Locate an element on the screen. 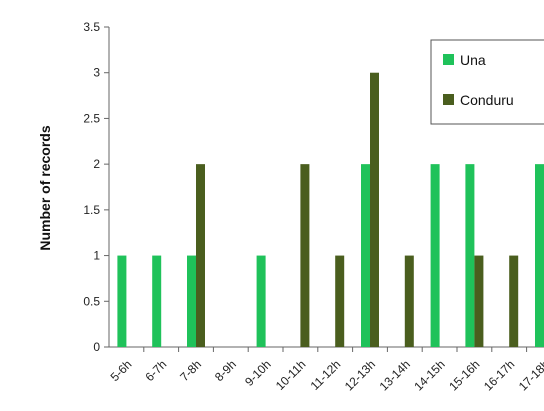 The image size is (544, 411). bar-conduru-13-14h is located at coordinates (409, 301).